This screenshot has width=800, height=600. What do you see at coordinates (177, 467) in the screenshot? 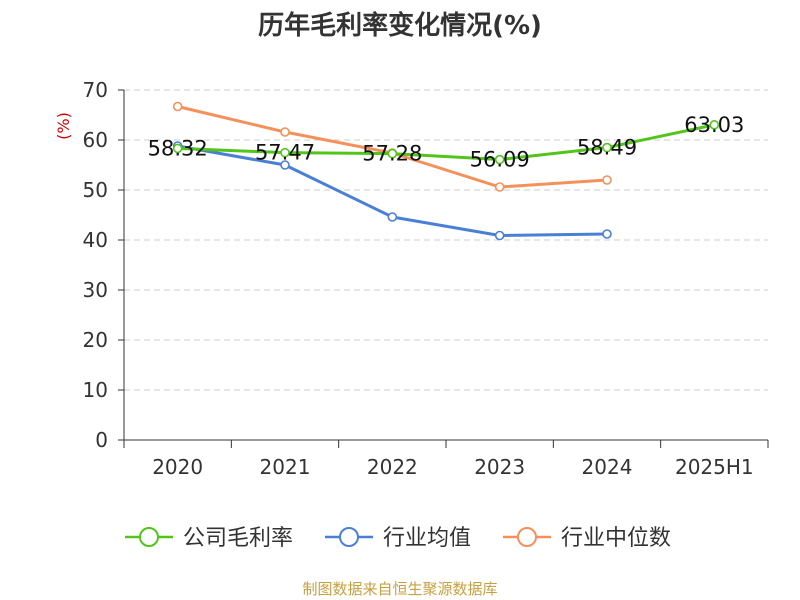
I see `x-tick-label: 2020` at bounding box center [177, 467].